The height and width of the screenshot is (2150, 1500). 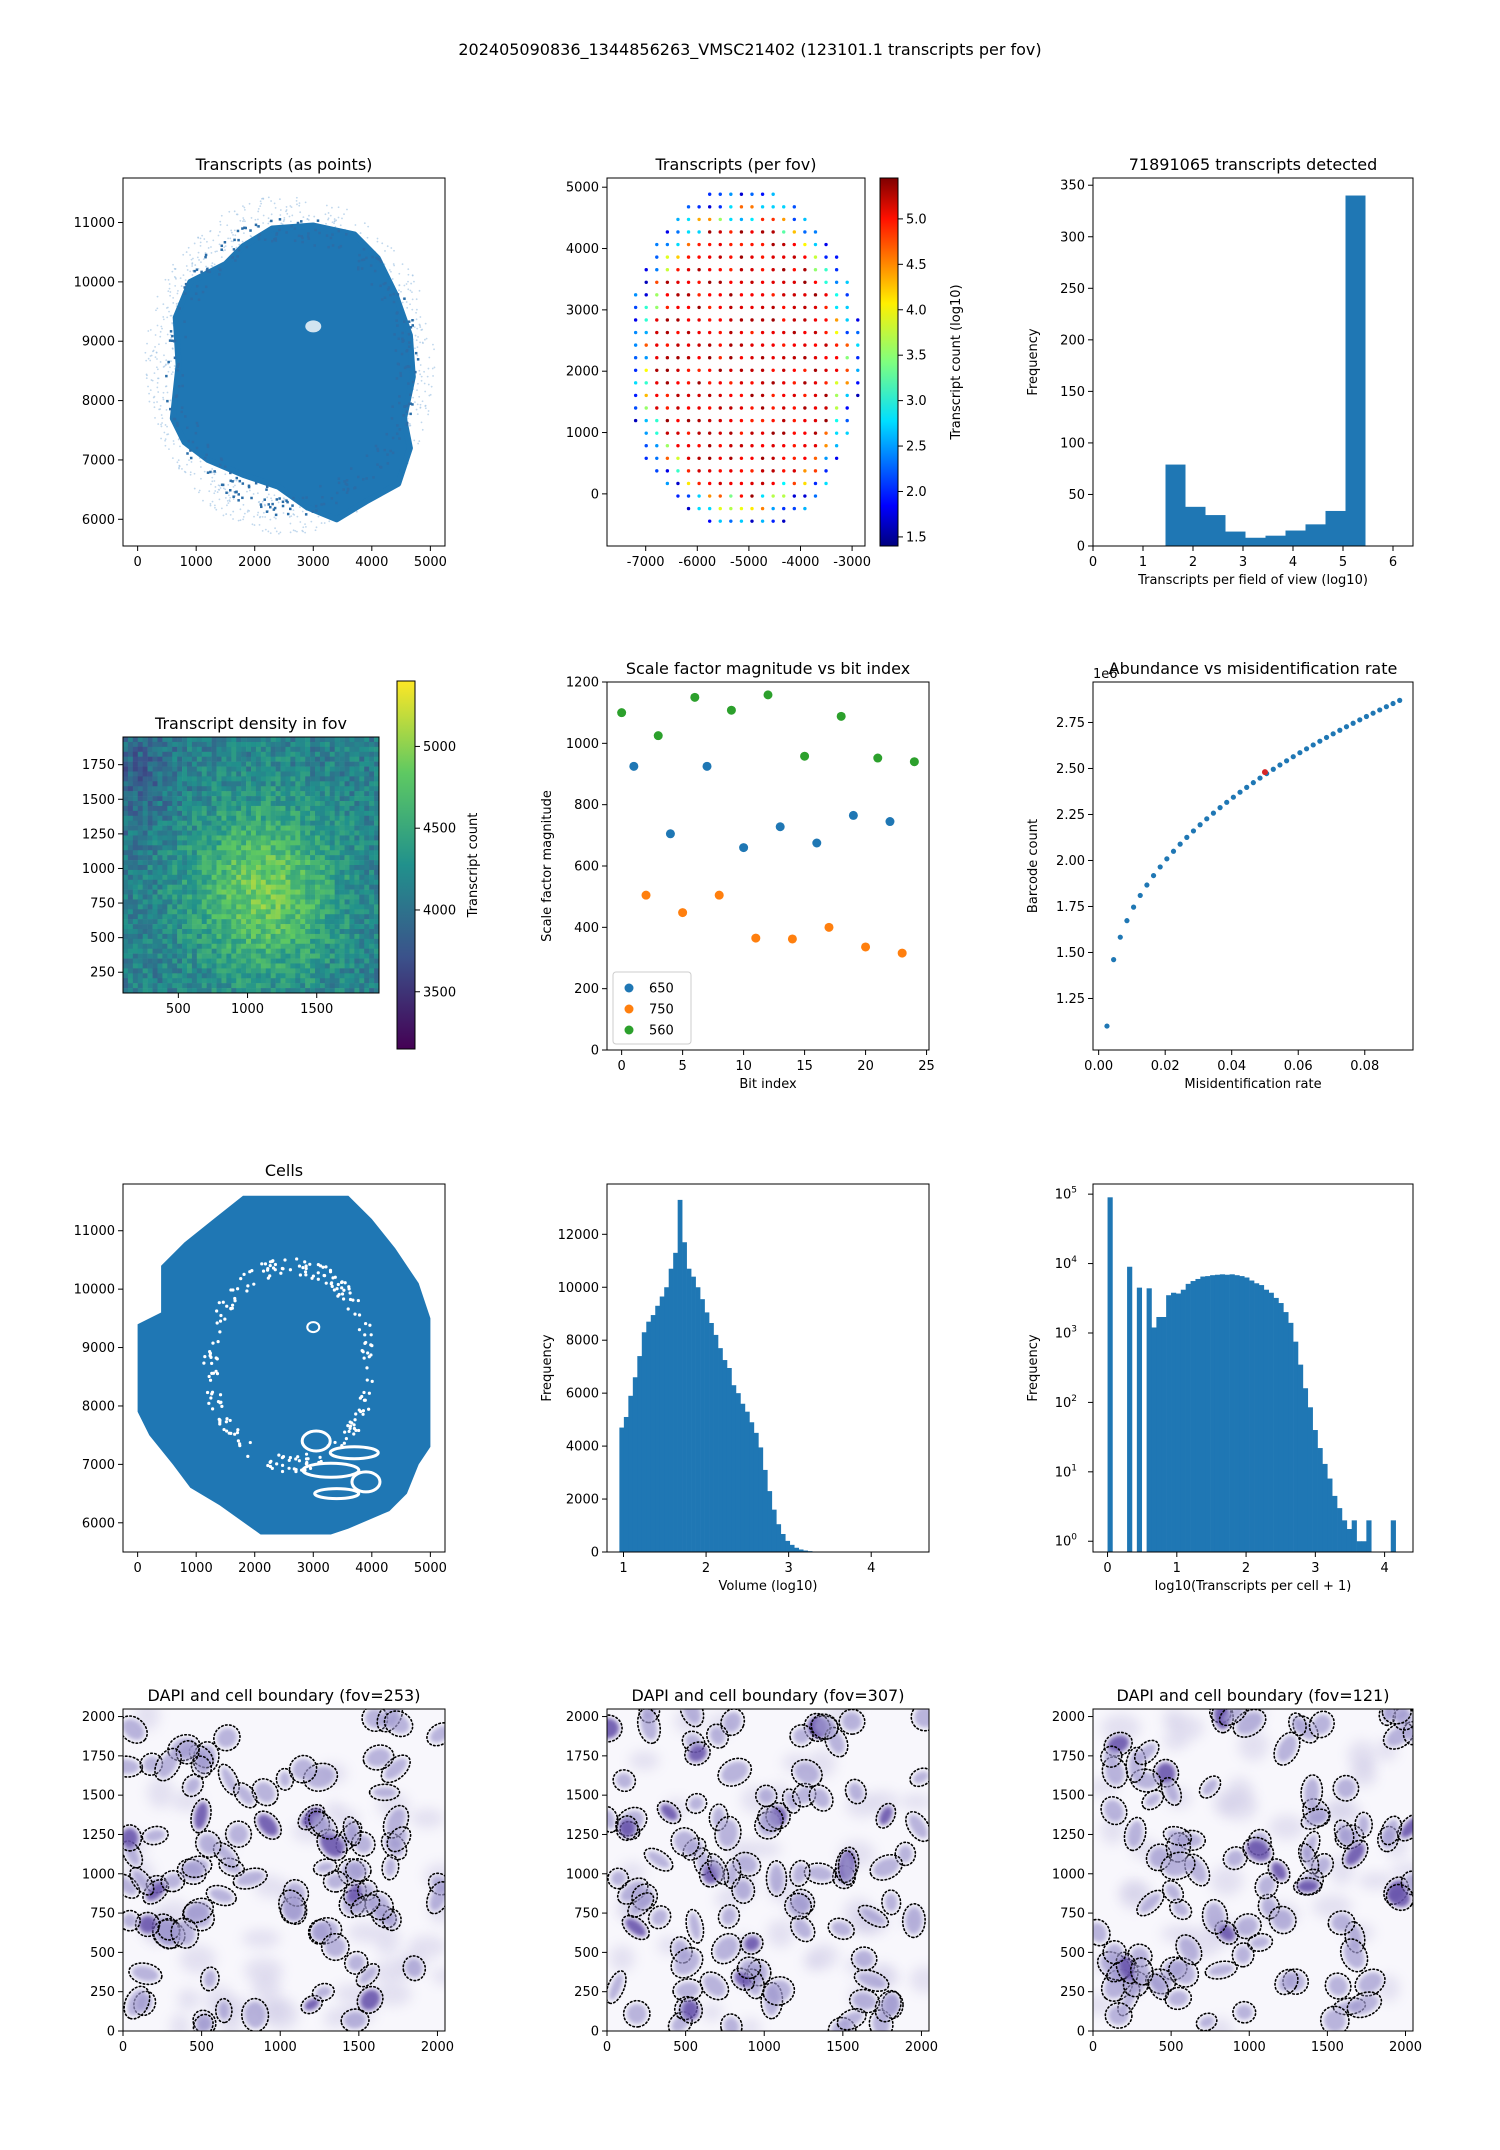 What do you see at coordinates (682, 1066) in the screenshot?
I see `x-tick-label: 5` at bounding box center [682, 1066].